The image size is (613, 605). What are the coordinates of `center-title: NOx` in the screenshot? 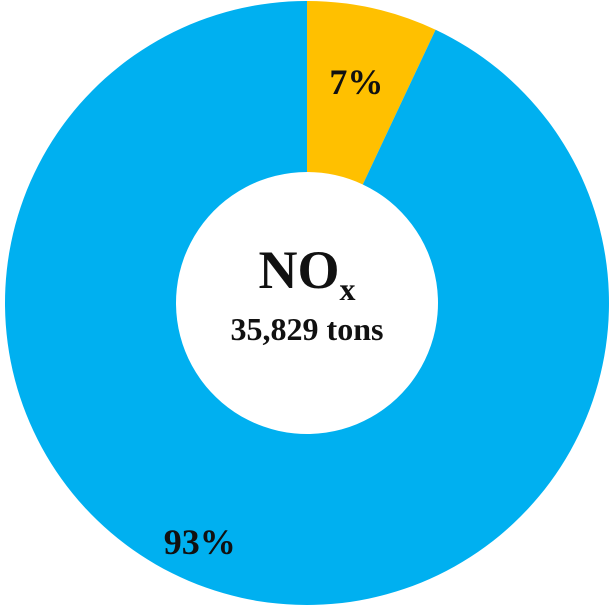 It's located at (307, 273).